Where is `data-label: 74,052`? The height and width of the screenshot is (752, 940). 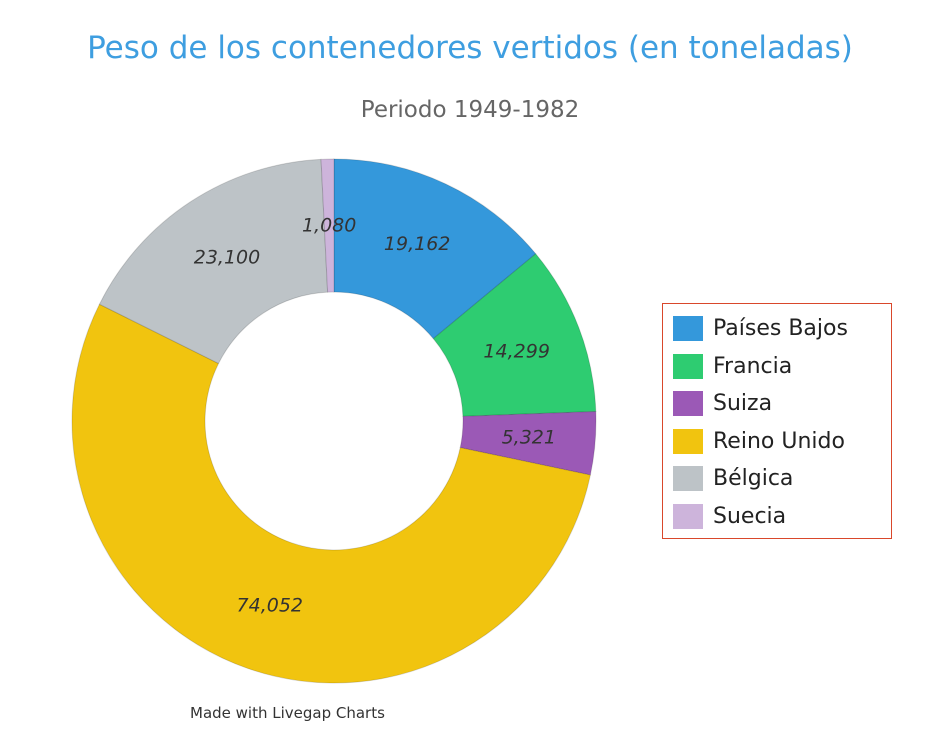 data-label: 74,052 is located at coordinates (270, 606).